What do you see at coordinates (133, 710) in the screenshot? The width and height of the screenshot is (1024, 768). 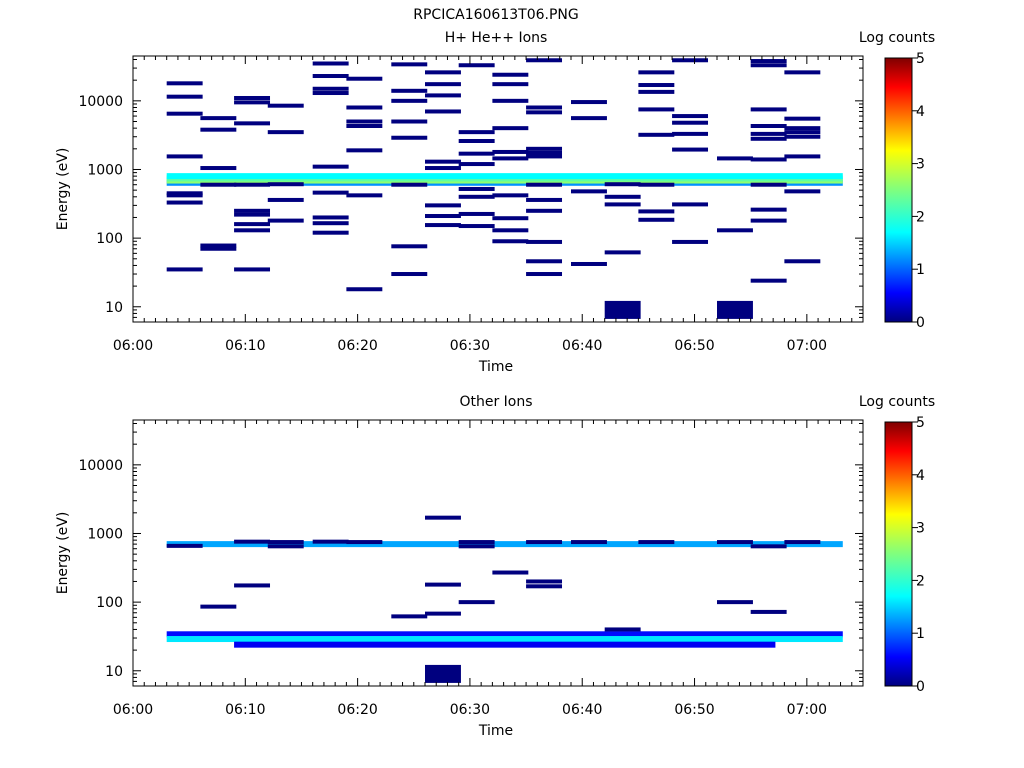 I see `x-tick-label: 06:00` at bounding box center [133, 710].